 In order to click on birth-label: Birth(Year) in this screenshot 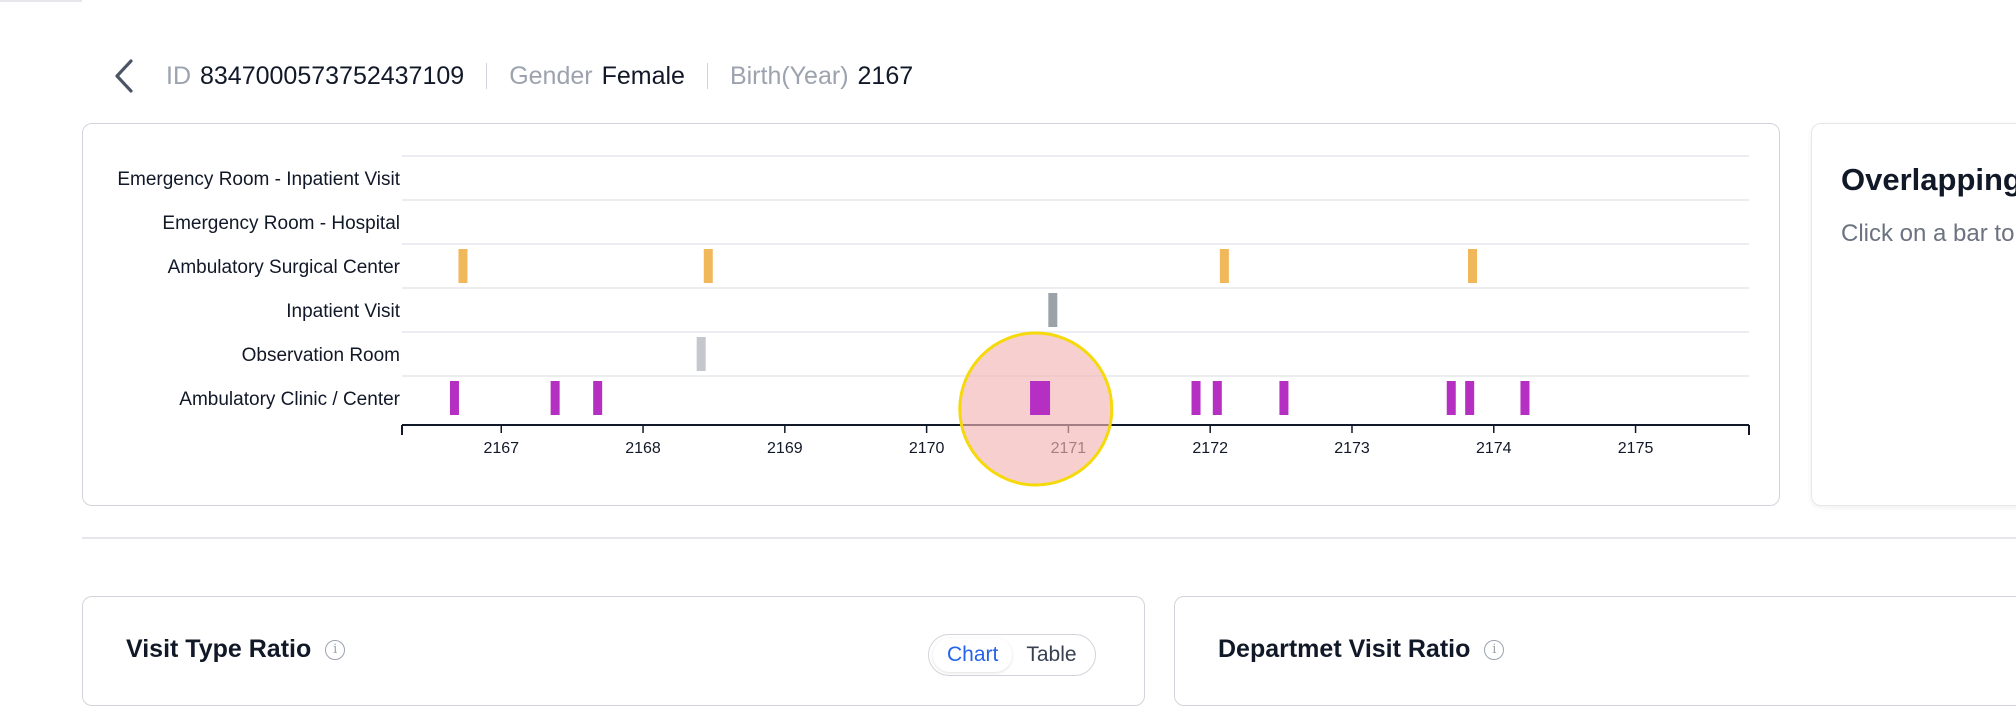, I will do `click(789, 75)`.